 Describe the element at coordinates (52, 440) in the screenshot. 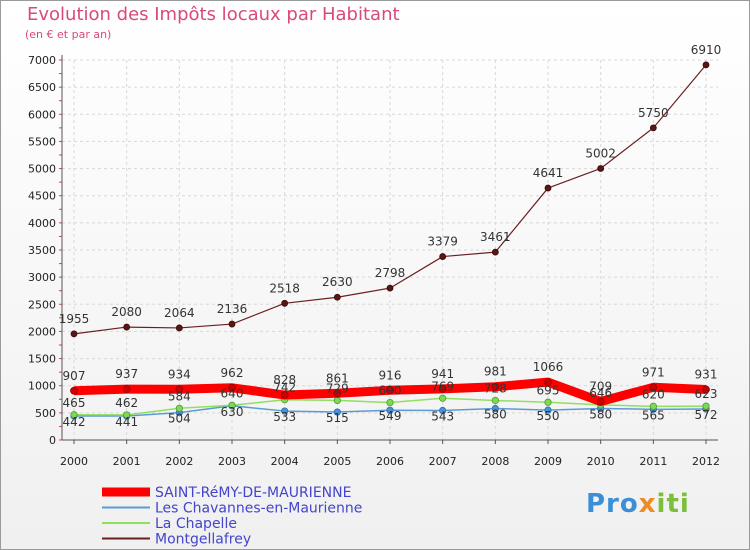

I see `y-tick-label: 0` at that location.